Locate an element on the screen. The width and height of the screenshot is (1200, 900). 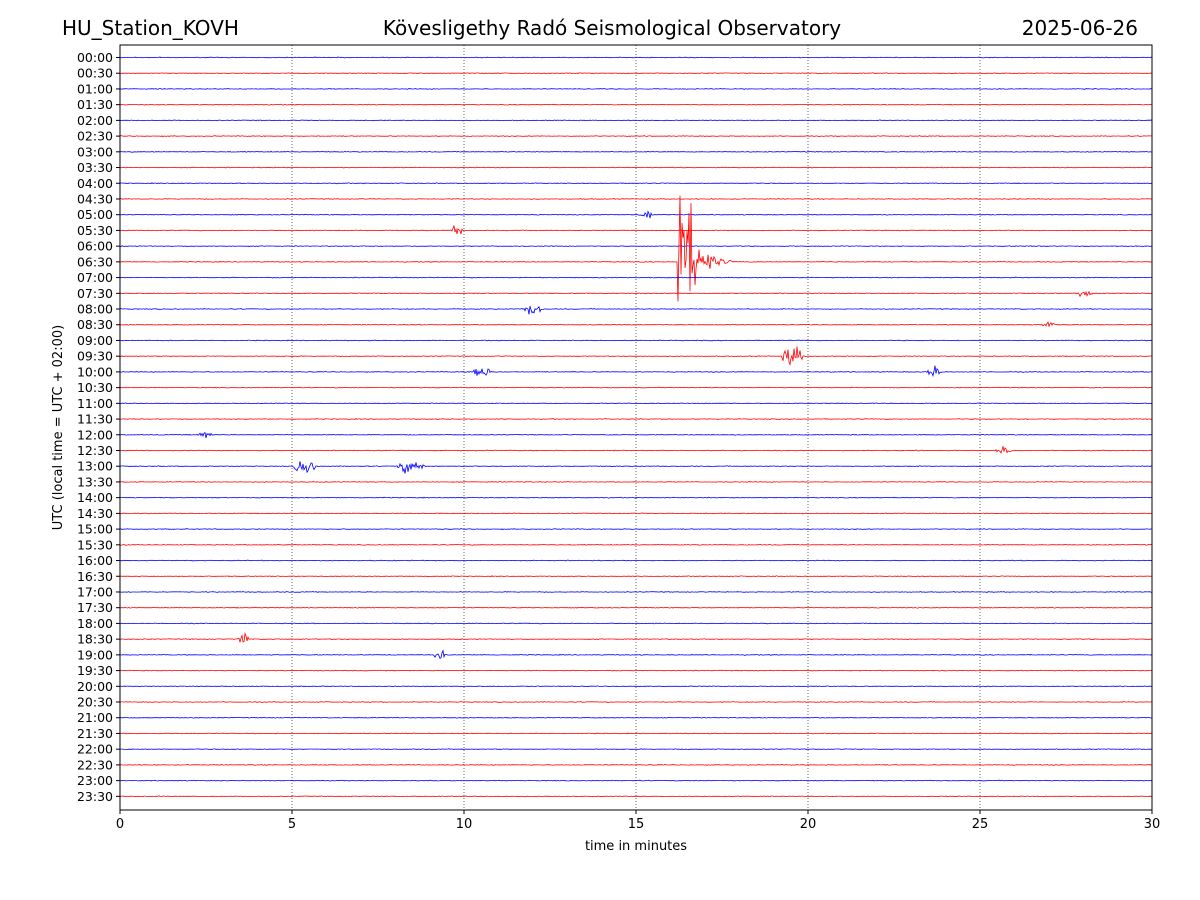
y-tick-label: 21:30 is located at coordinates (95, 733).